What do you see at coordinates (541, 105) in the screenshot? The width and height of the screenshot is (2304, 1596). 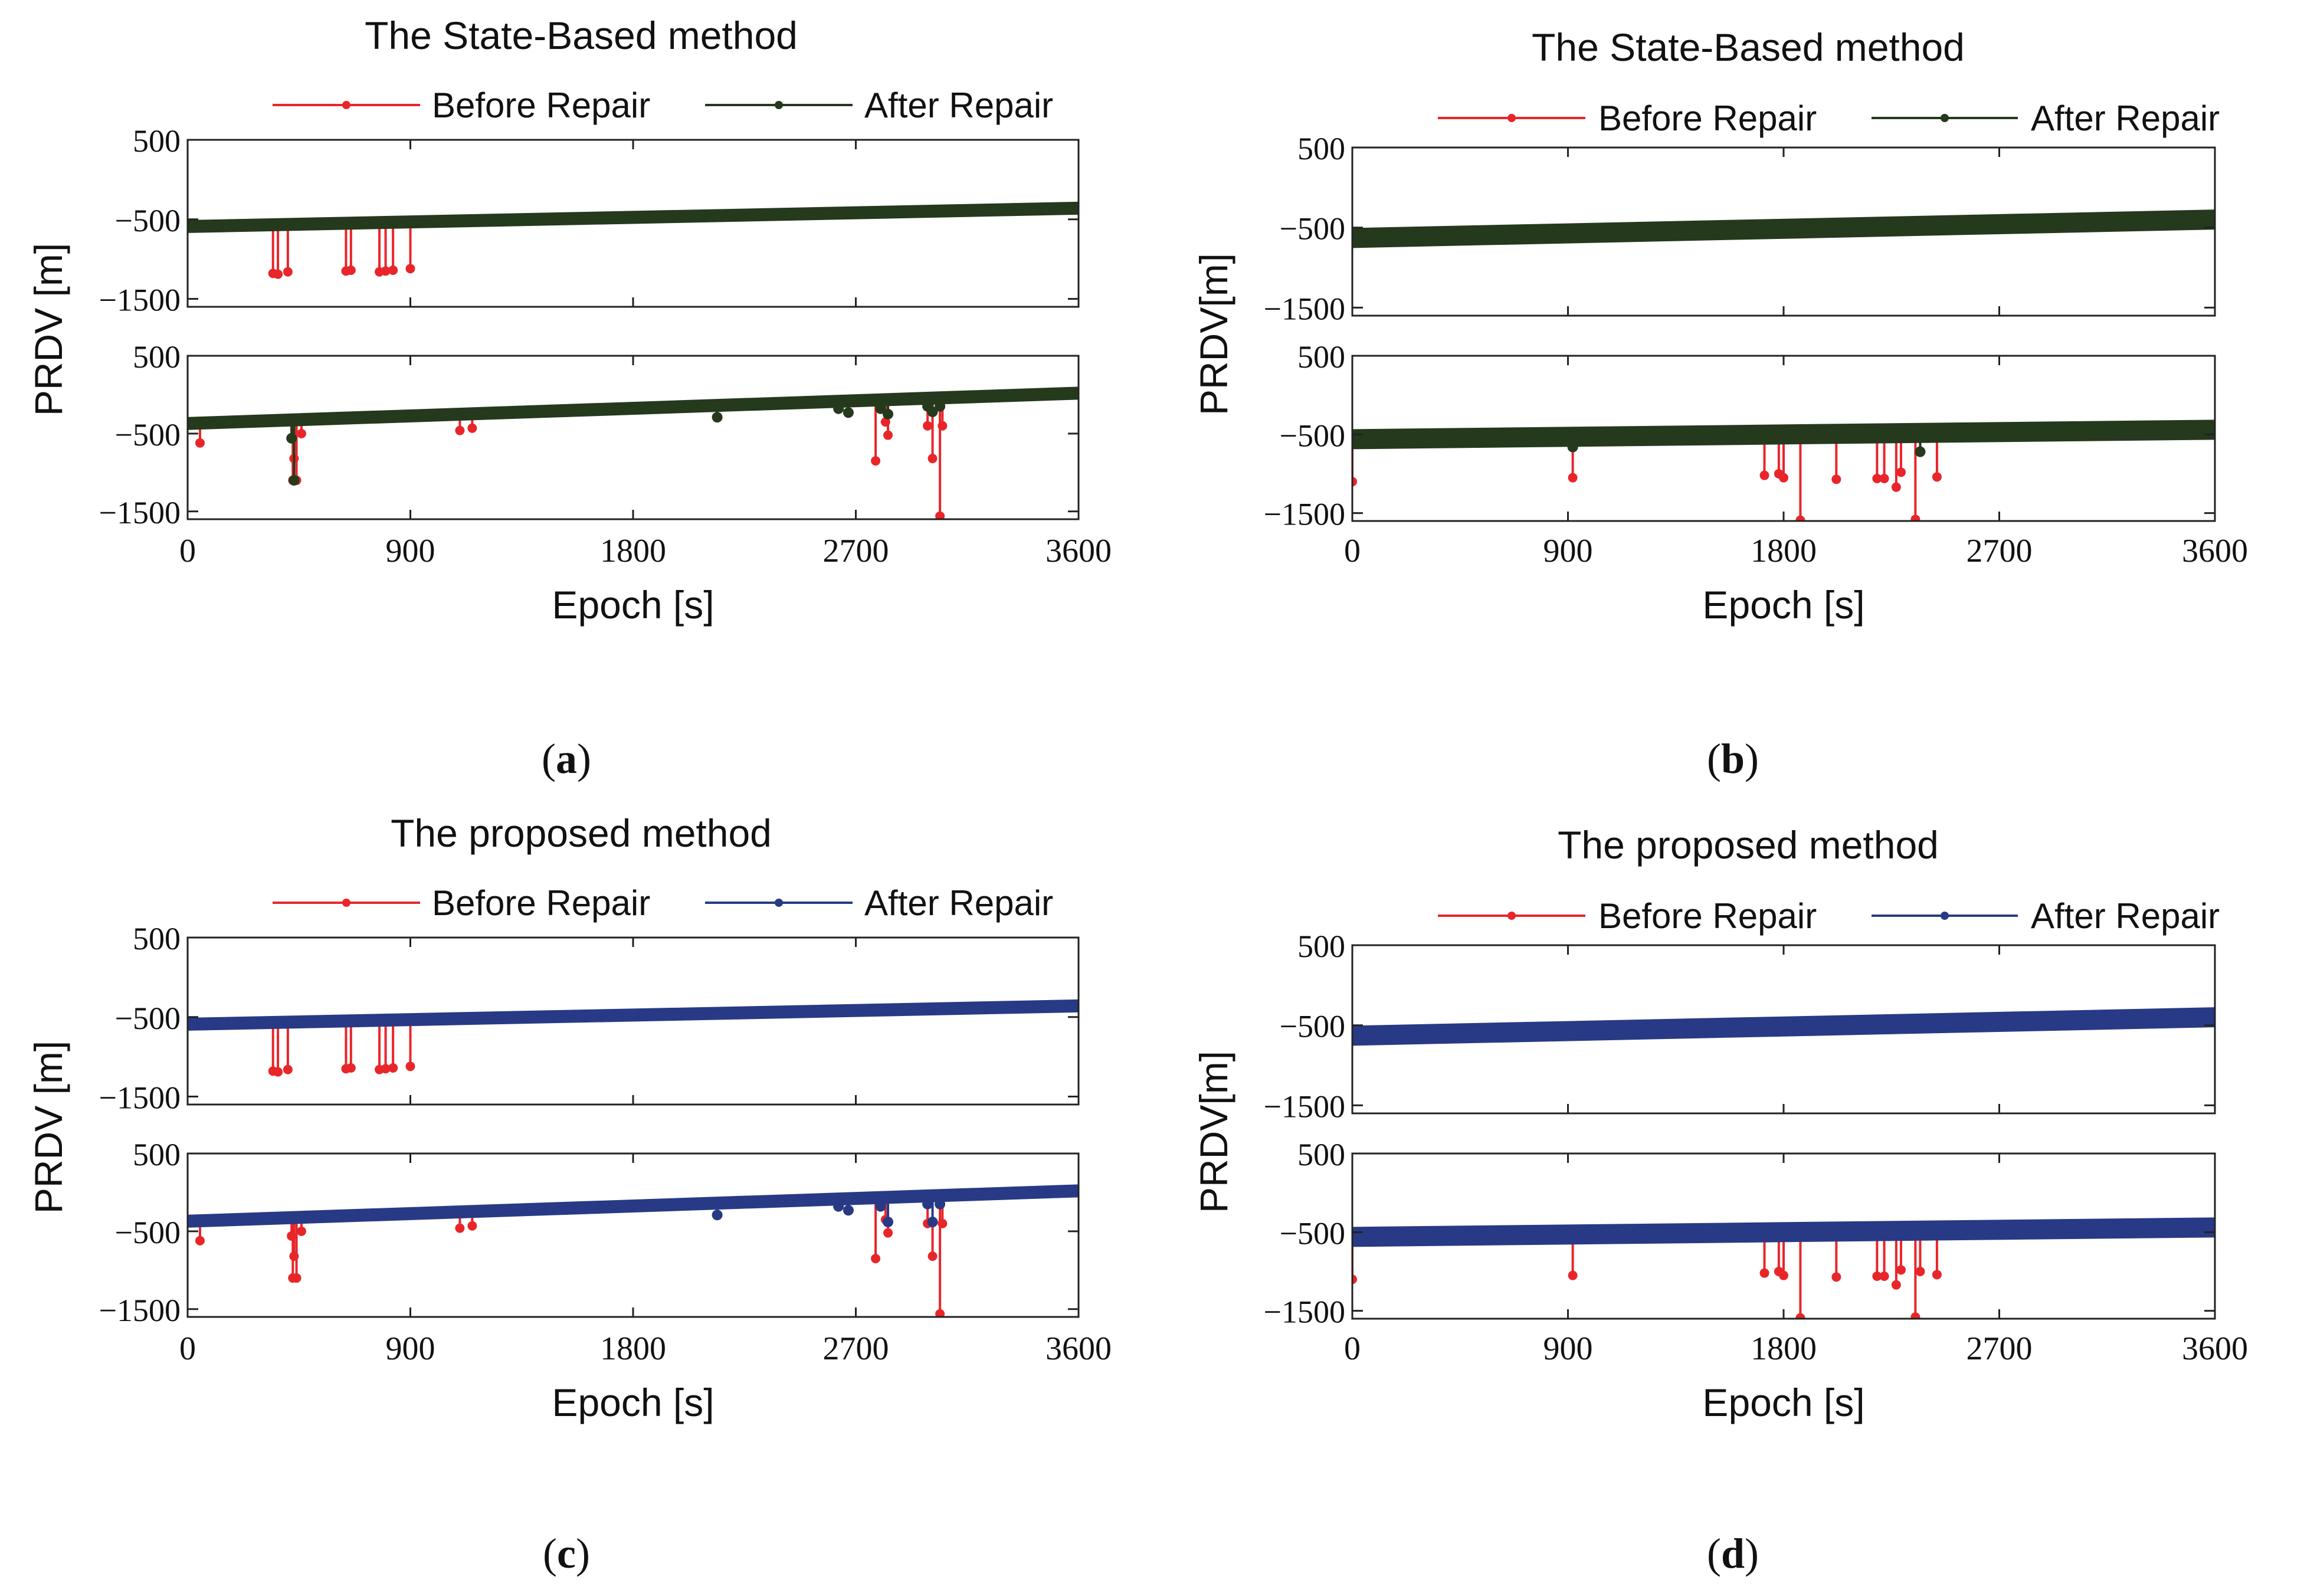 I see `legend-before-label: Before Repair` at bounding box center [541, 105].